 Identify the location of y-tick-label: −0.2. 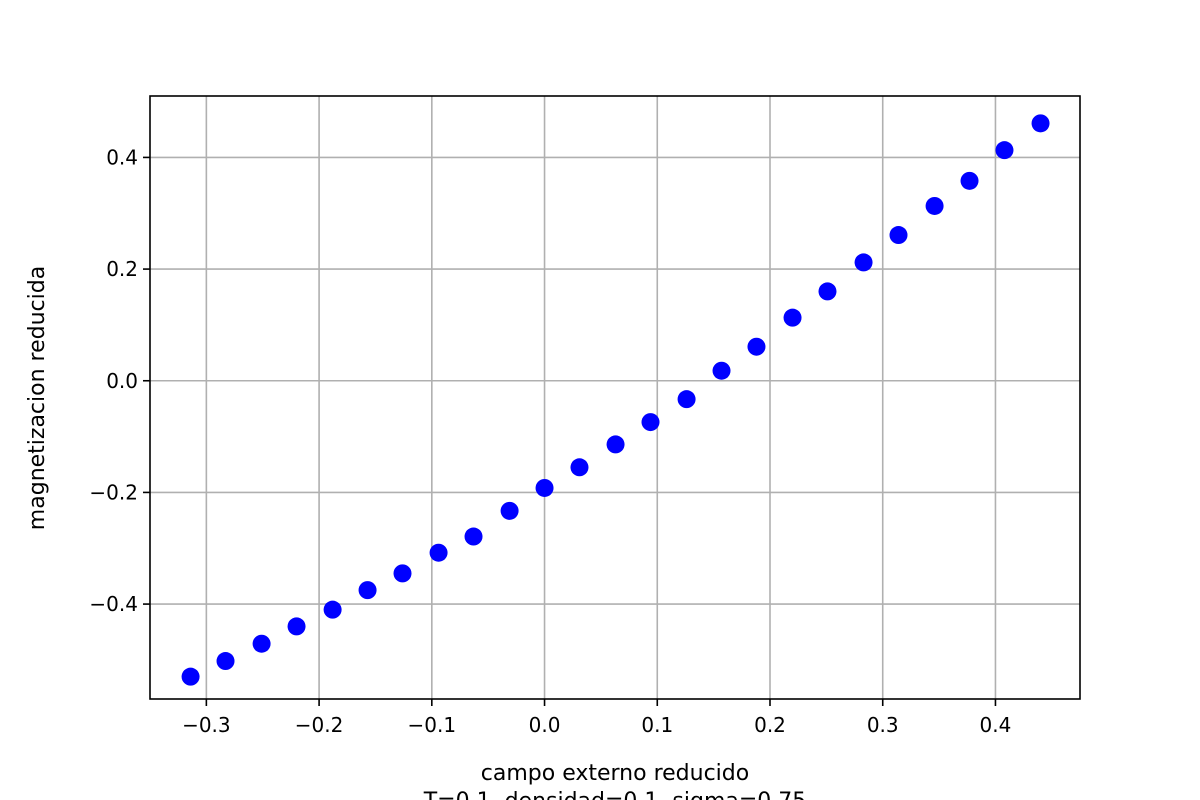
(113, 492).